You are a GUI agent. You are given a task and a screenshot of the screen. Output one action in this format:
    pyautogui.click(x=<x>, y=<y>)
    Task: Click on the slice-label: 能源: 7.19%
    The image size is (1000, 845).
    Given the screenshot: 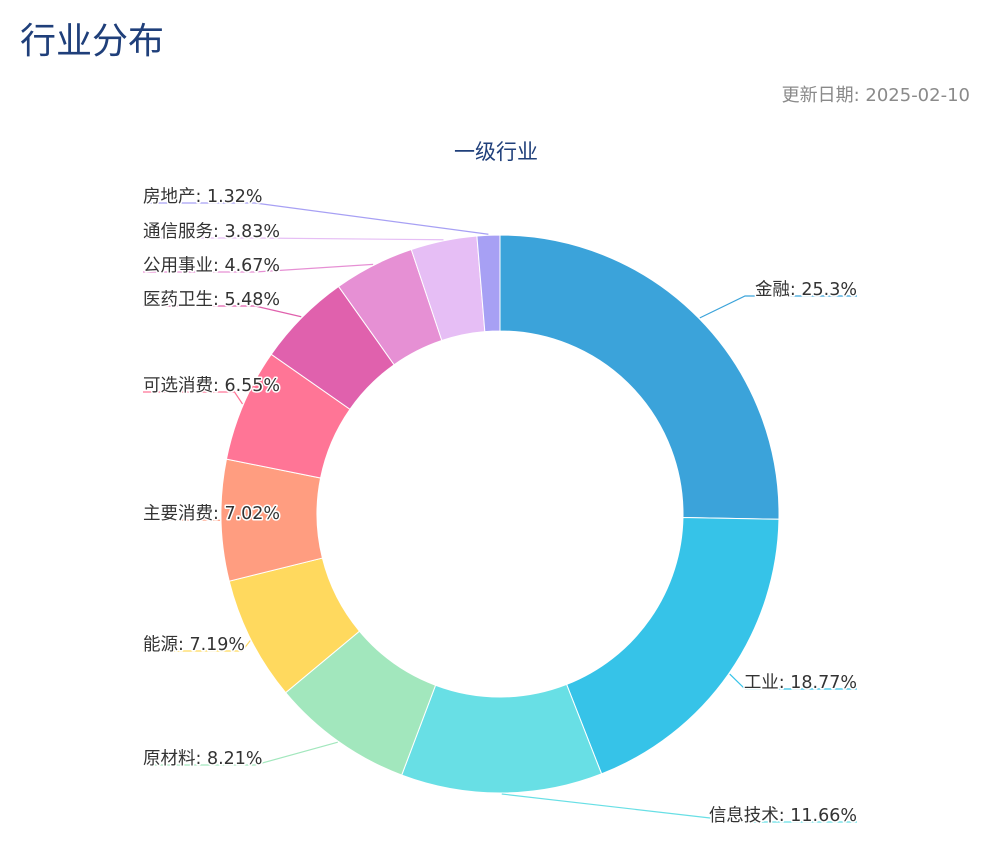 What is the action you would take?
    pyautogui.click(x=194, y=645)
    